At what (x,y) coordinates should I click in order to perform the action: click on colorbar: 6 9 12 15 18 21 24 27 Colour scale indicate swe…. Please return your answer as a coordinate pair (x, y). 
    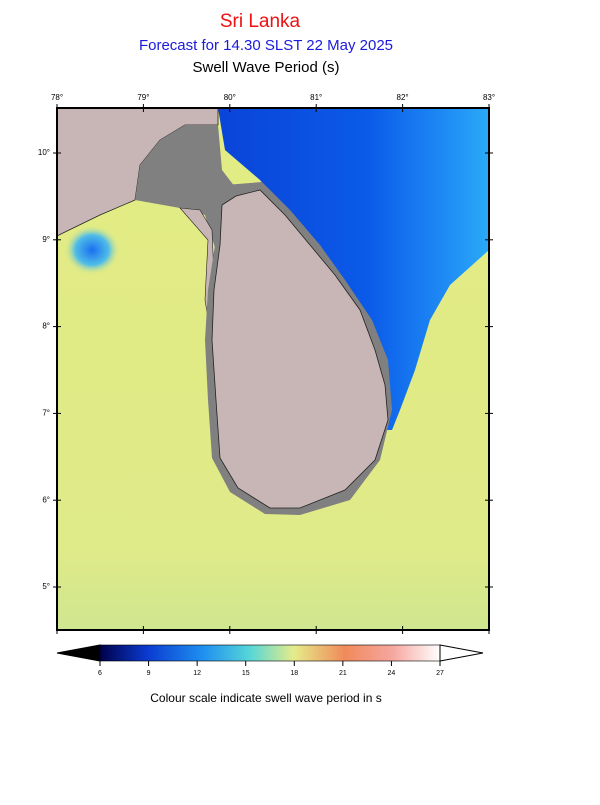
    Looking at the image, I should click on (270, 674).